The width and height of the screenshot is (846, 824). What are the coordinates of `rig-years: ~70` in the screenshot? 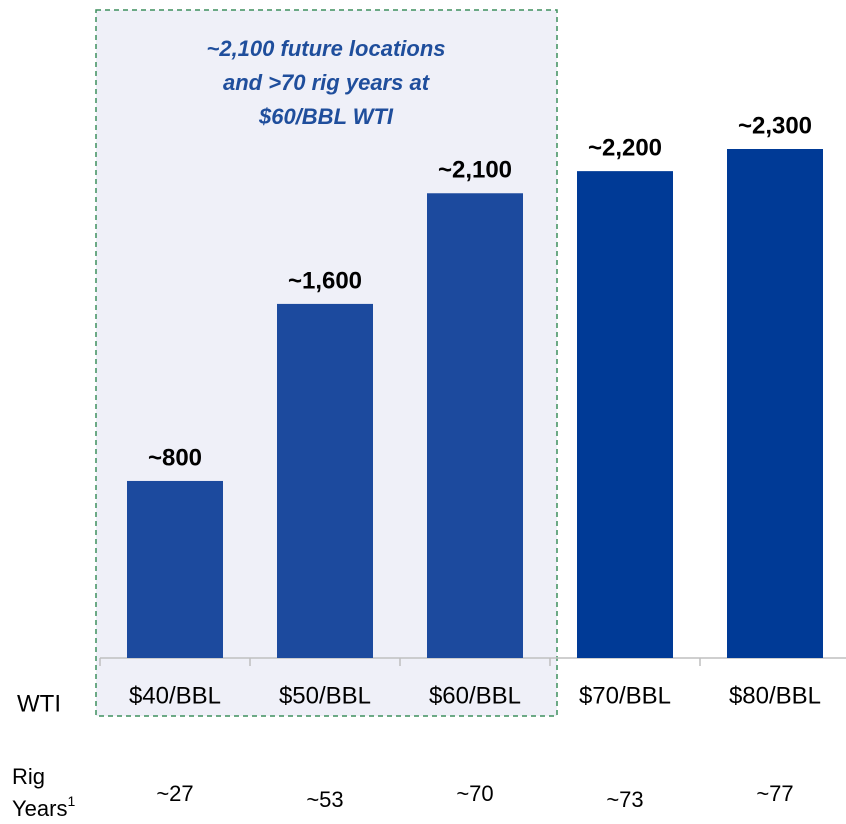 It's located at (474, 793).